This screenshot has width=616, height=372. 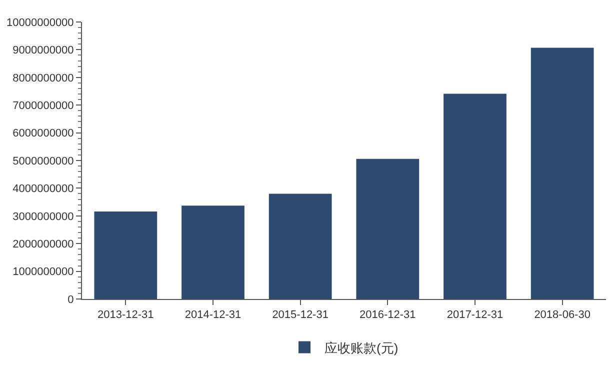 What do you see at coordinates (300, 315) in the screenshot?
I see `x-tick-label: 2015-12-31` at bounding box center [300, 315].